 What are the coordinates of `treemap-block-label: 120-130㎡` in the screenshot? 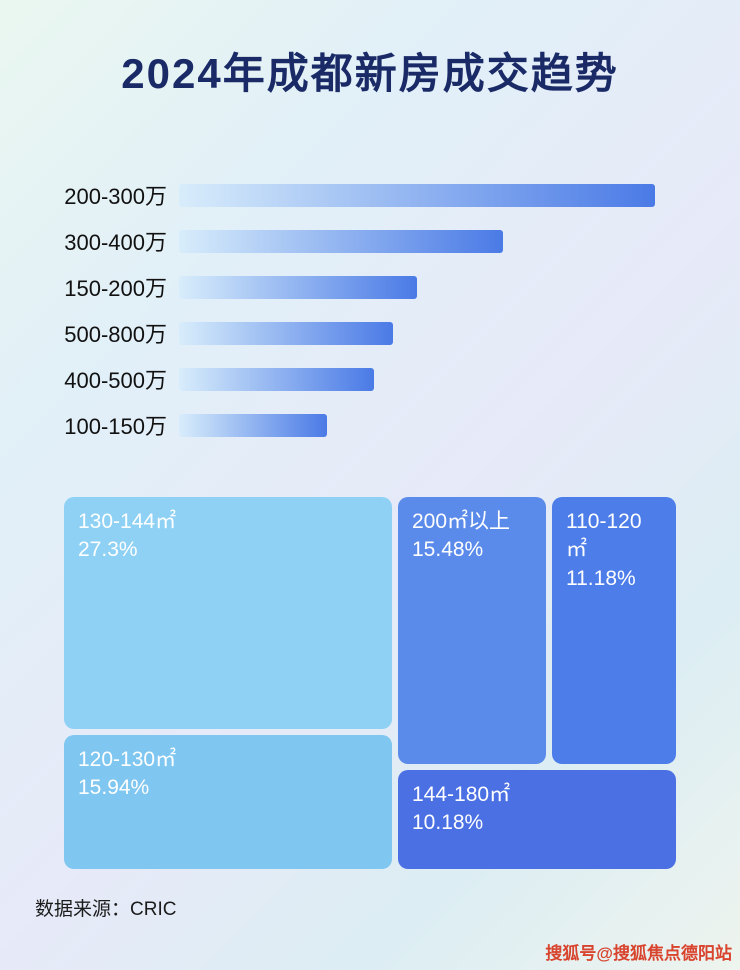 It's located at (127, 759).